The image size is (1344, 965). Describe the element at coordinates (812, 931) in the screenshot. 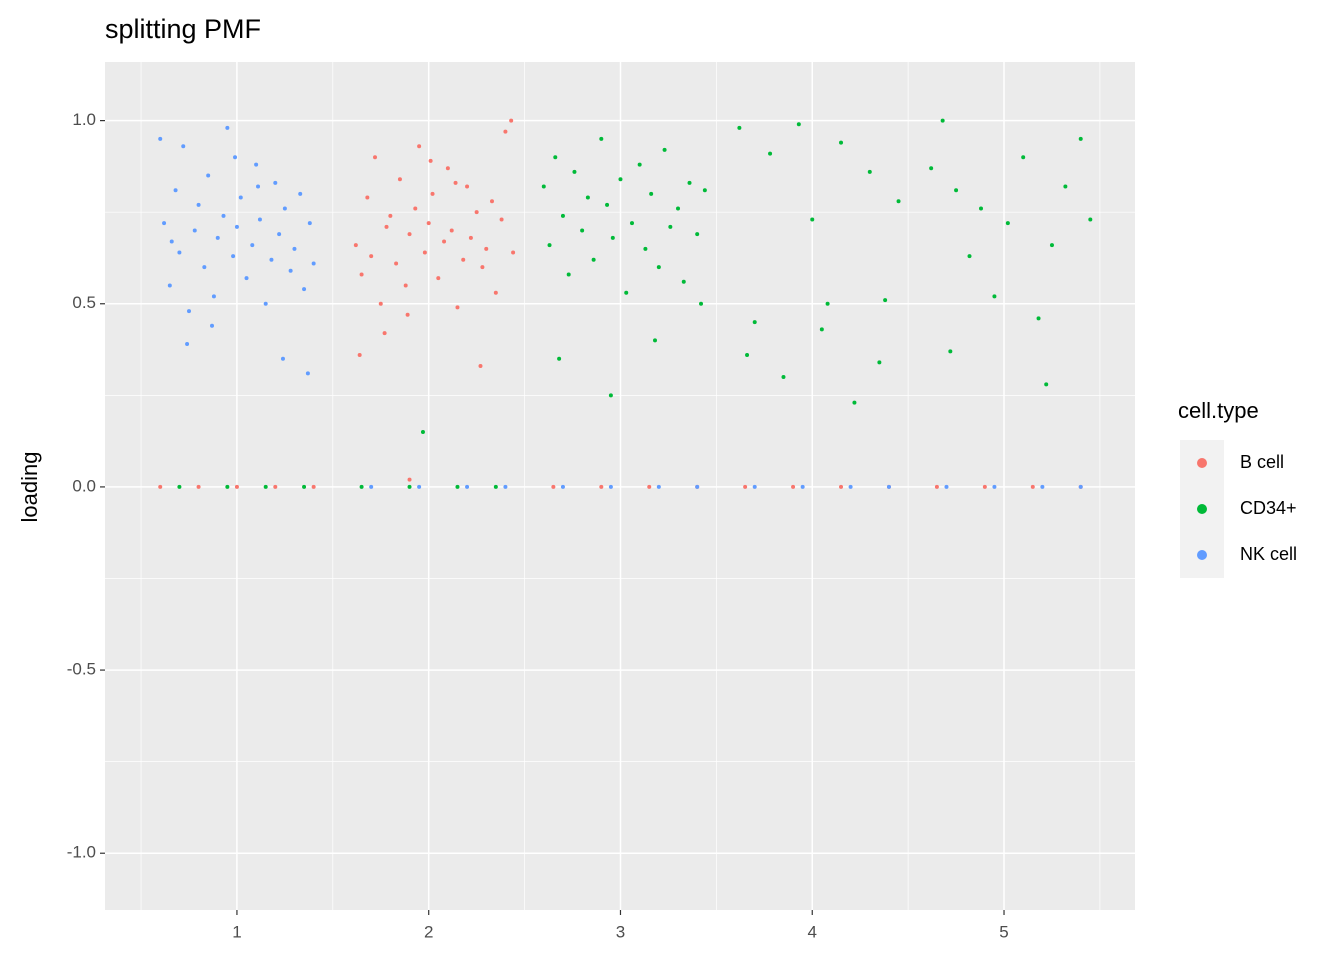

I see `x-tick-label: 4` at that location.